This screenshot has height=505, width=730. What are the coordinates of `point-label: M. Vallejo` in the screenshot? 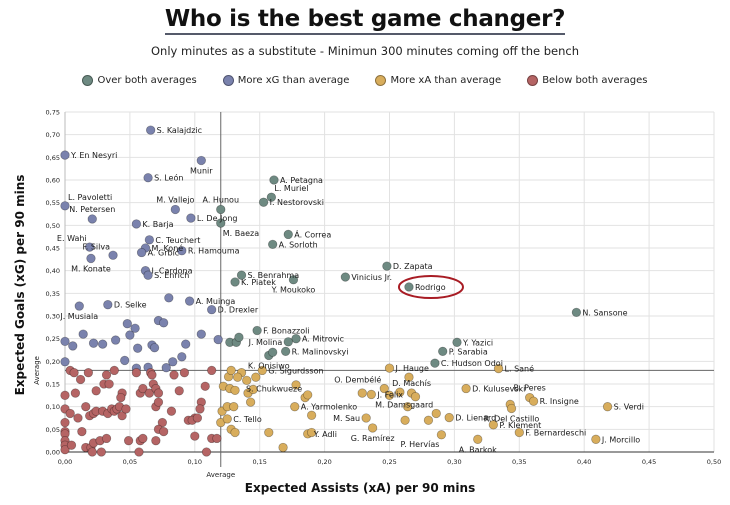 It's located at (175, 199).